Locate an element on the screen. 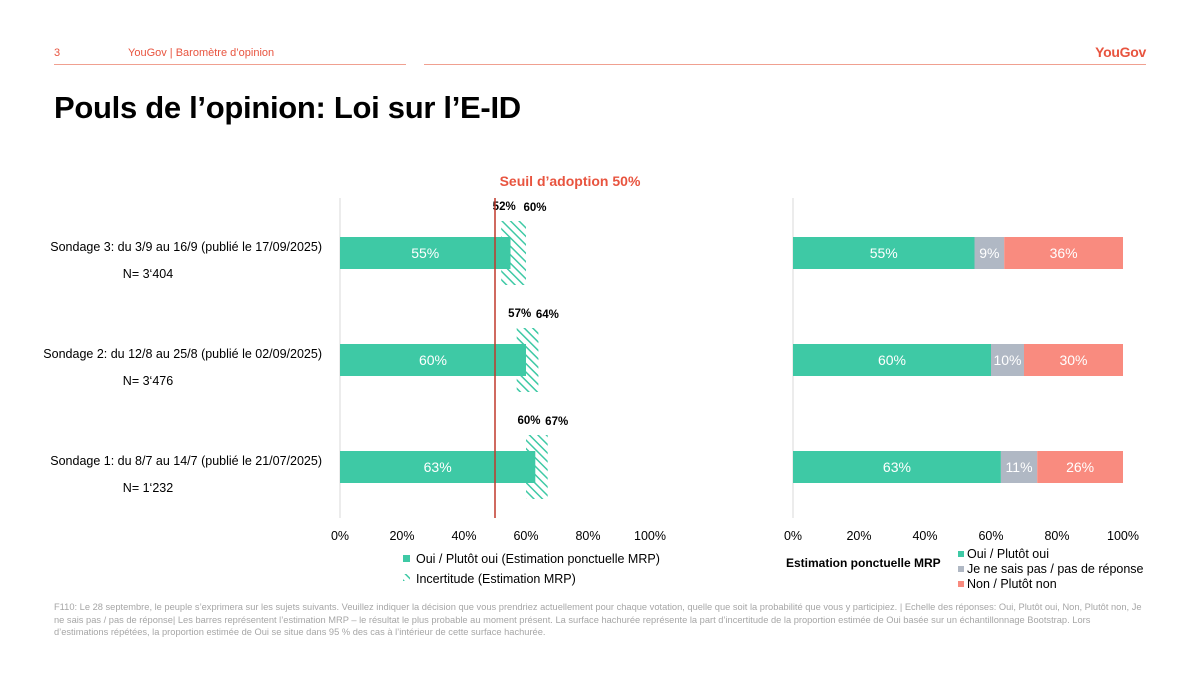  segment-value-label: 10% is located at coordinates (1007, 360).